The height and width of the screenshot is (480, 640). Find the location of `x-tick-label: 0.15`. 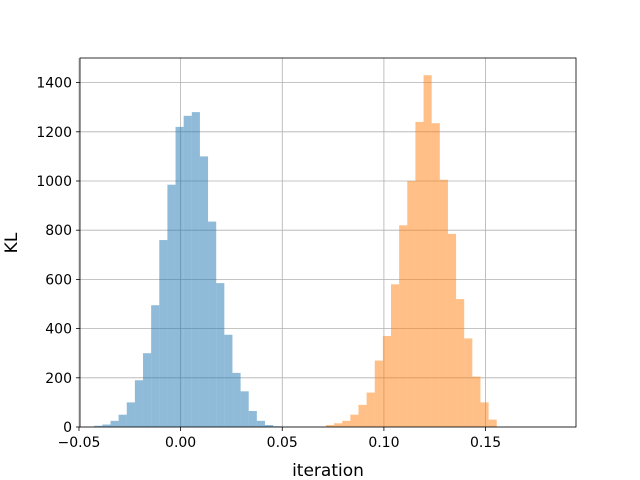

x-tick-label: 0.15 is located at coordinates (485, 443).